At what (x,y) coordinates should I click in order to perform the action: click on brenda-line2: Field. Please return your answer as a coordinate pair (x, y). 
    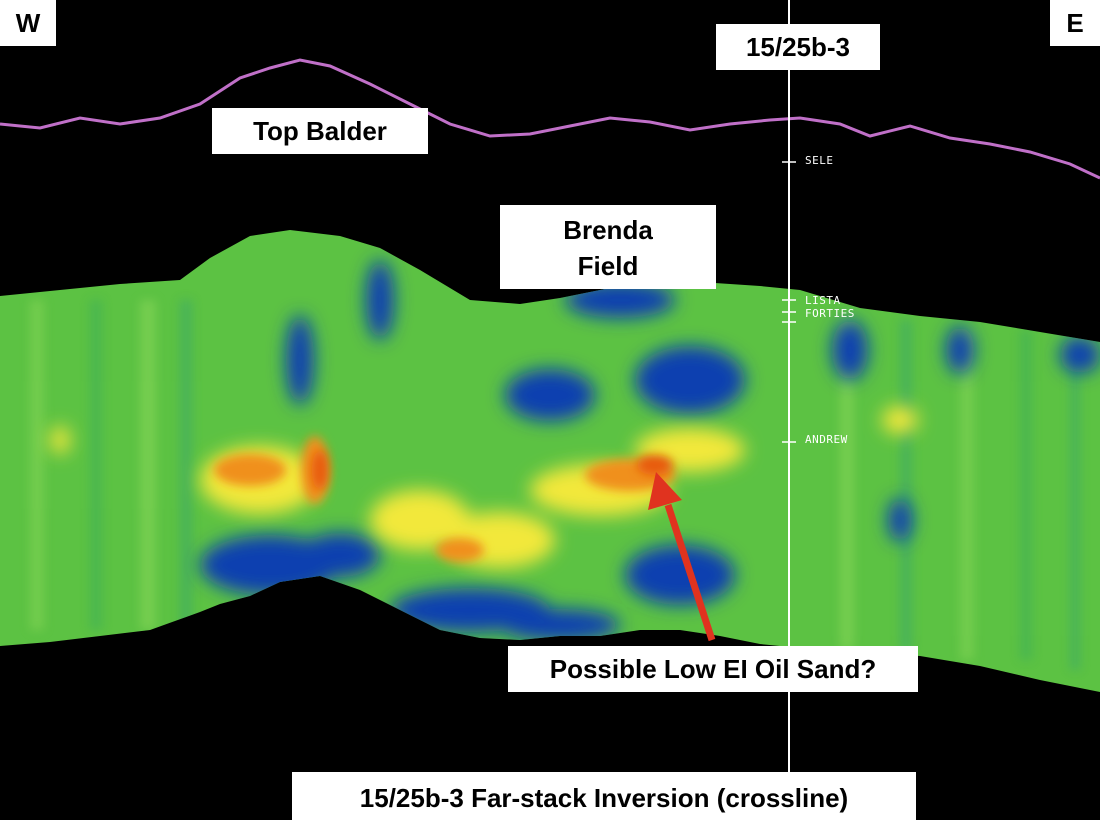
    Looking at the image, I should click on (608, 266).